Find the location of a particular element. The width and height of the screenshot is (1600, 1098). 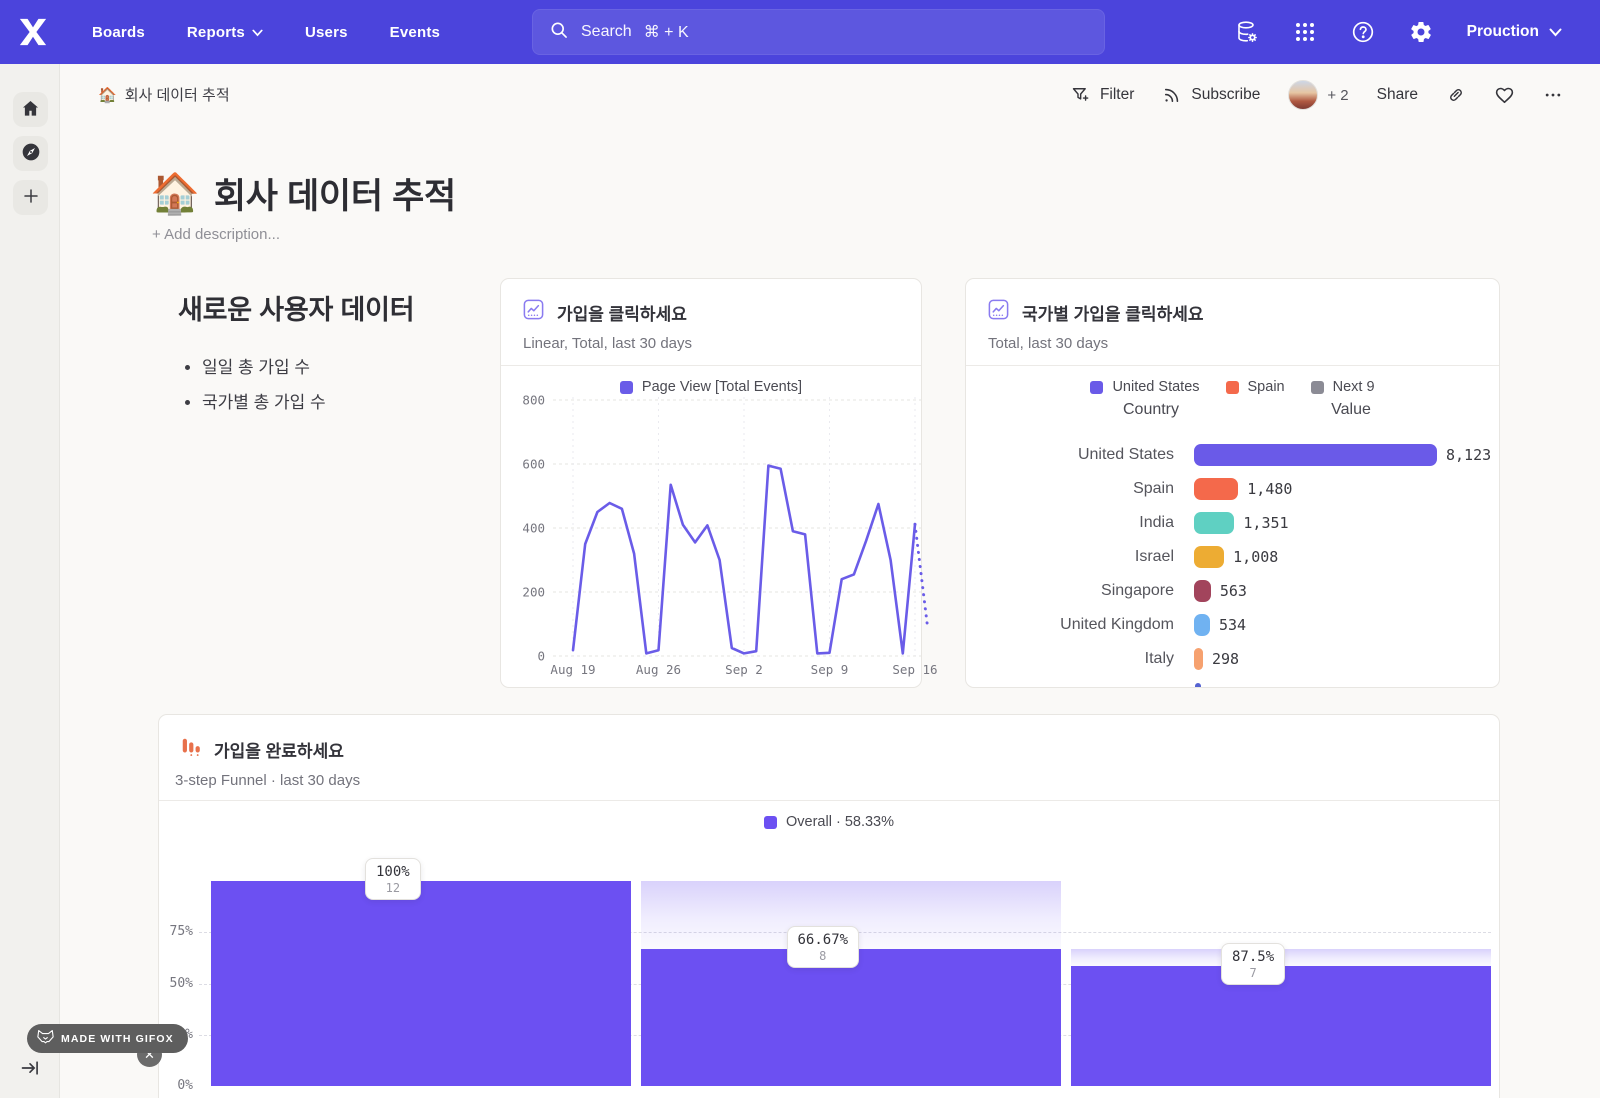

apps-grid-icon is located at coordinates (1305, 32).